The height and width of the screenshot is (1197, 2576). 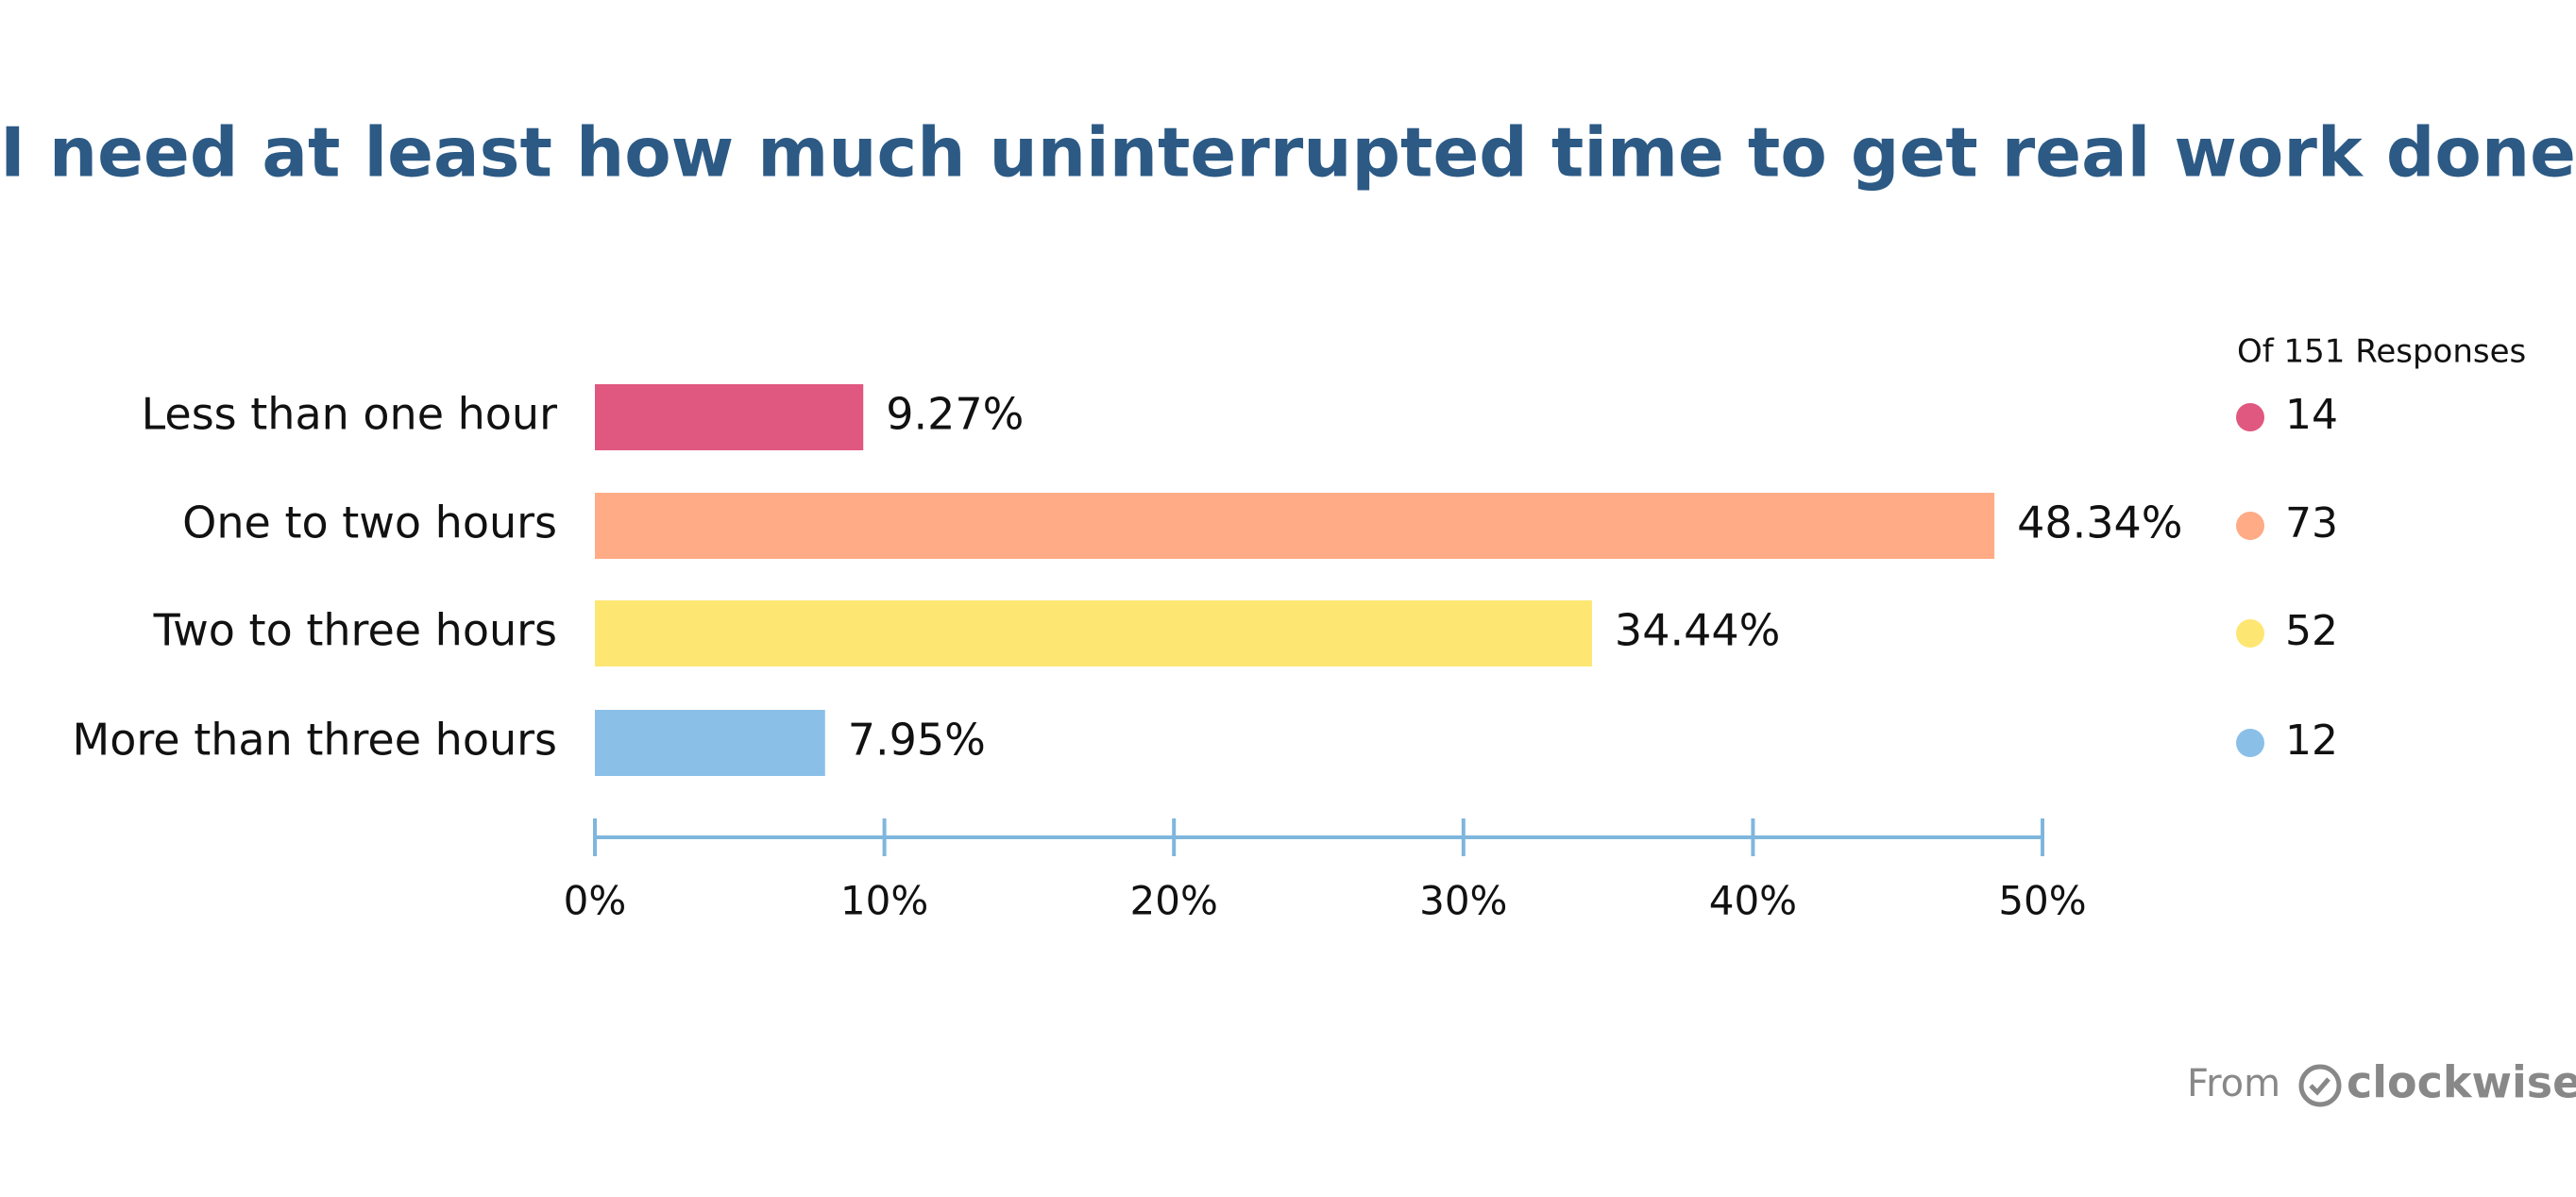 I want to click on x-tick-label: 50%, so click(x=2042, y=901).